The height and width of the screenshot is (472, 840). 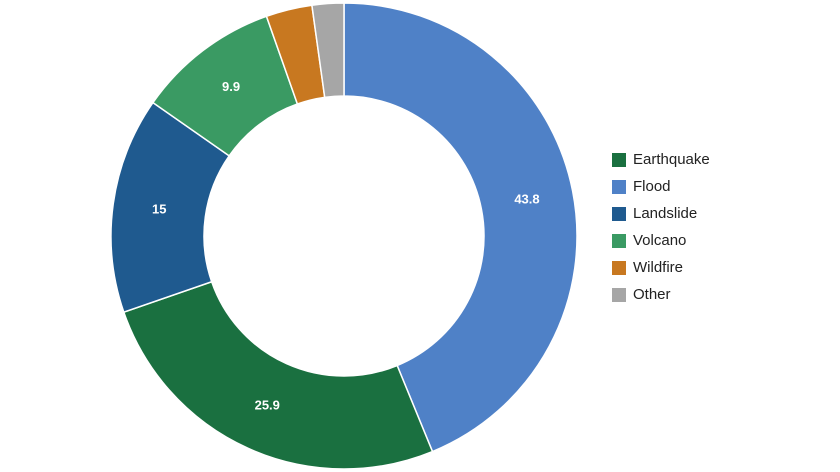 What do you see at coordinates (267, 404) in the screenshot?
I see `slice-label: 25.9` at bounding box center [267, 404].